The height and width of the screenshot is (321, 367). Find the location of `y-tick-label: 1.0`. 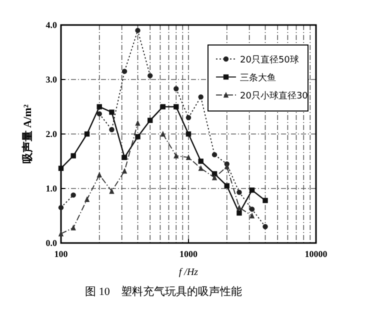

y-tick-label: 1.0 is located at coordinates (52, 189).